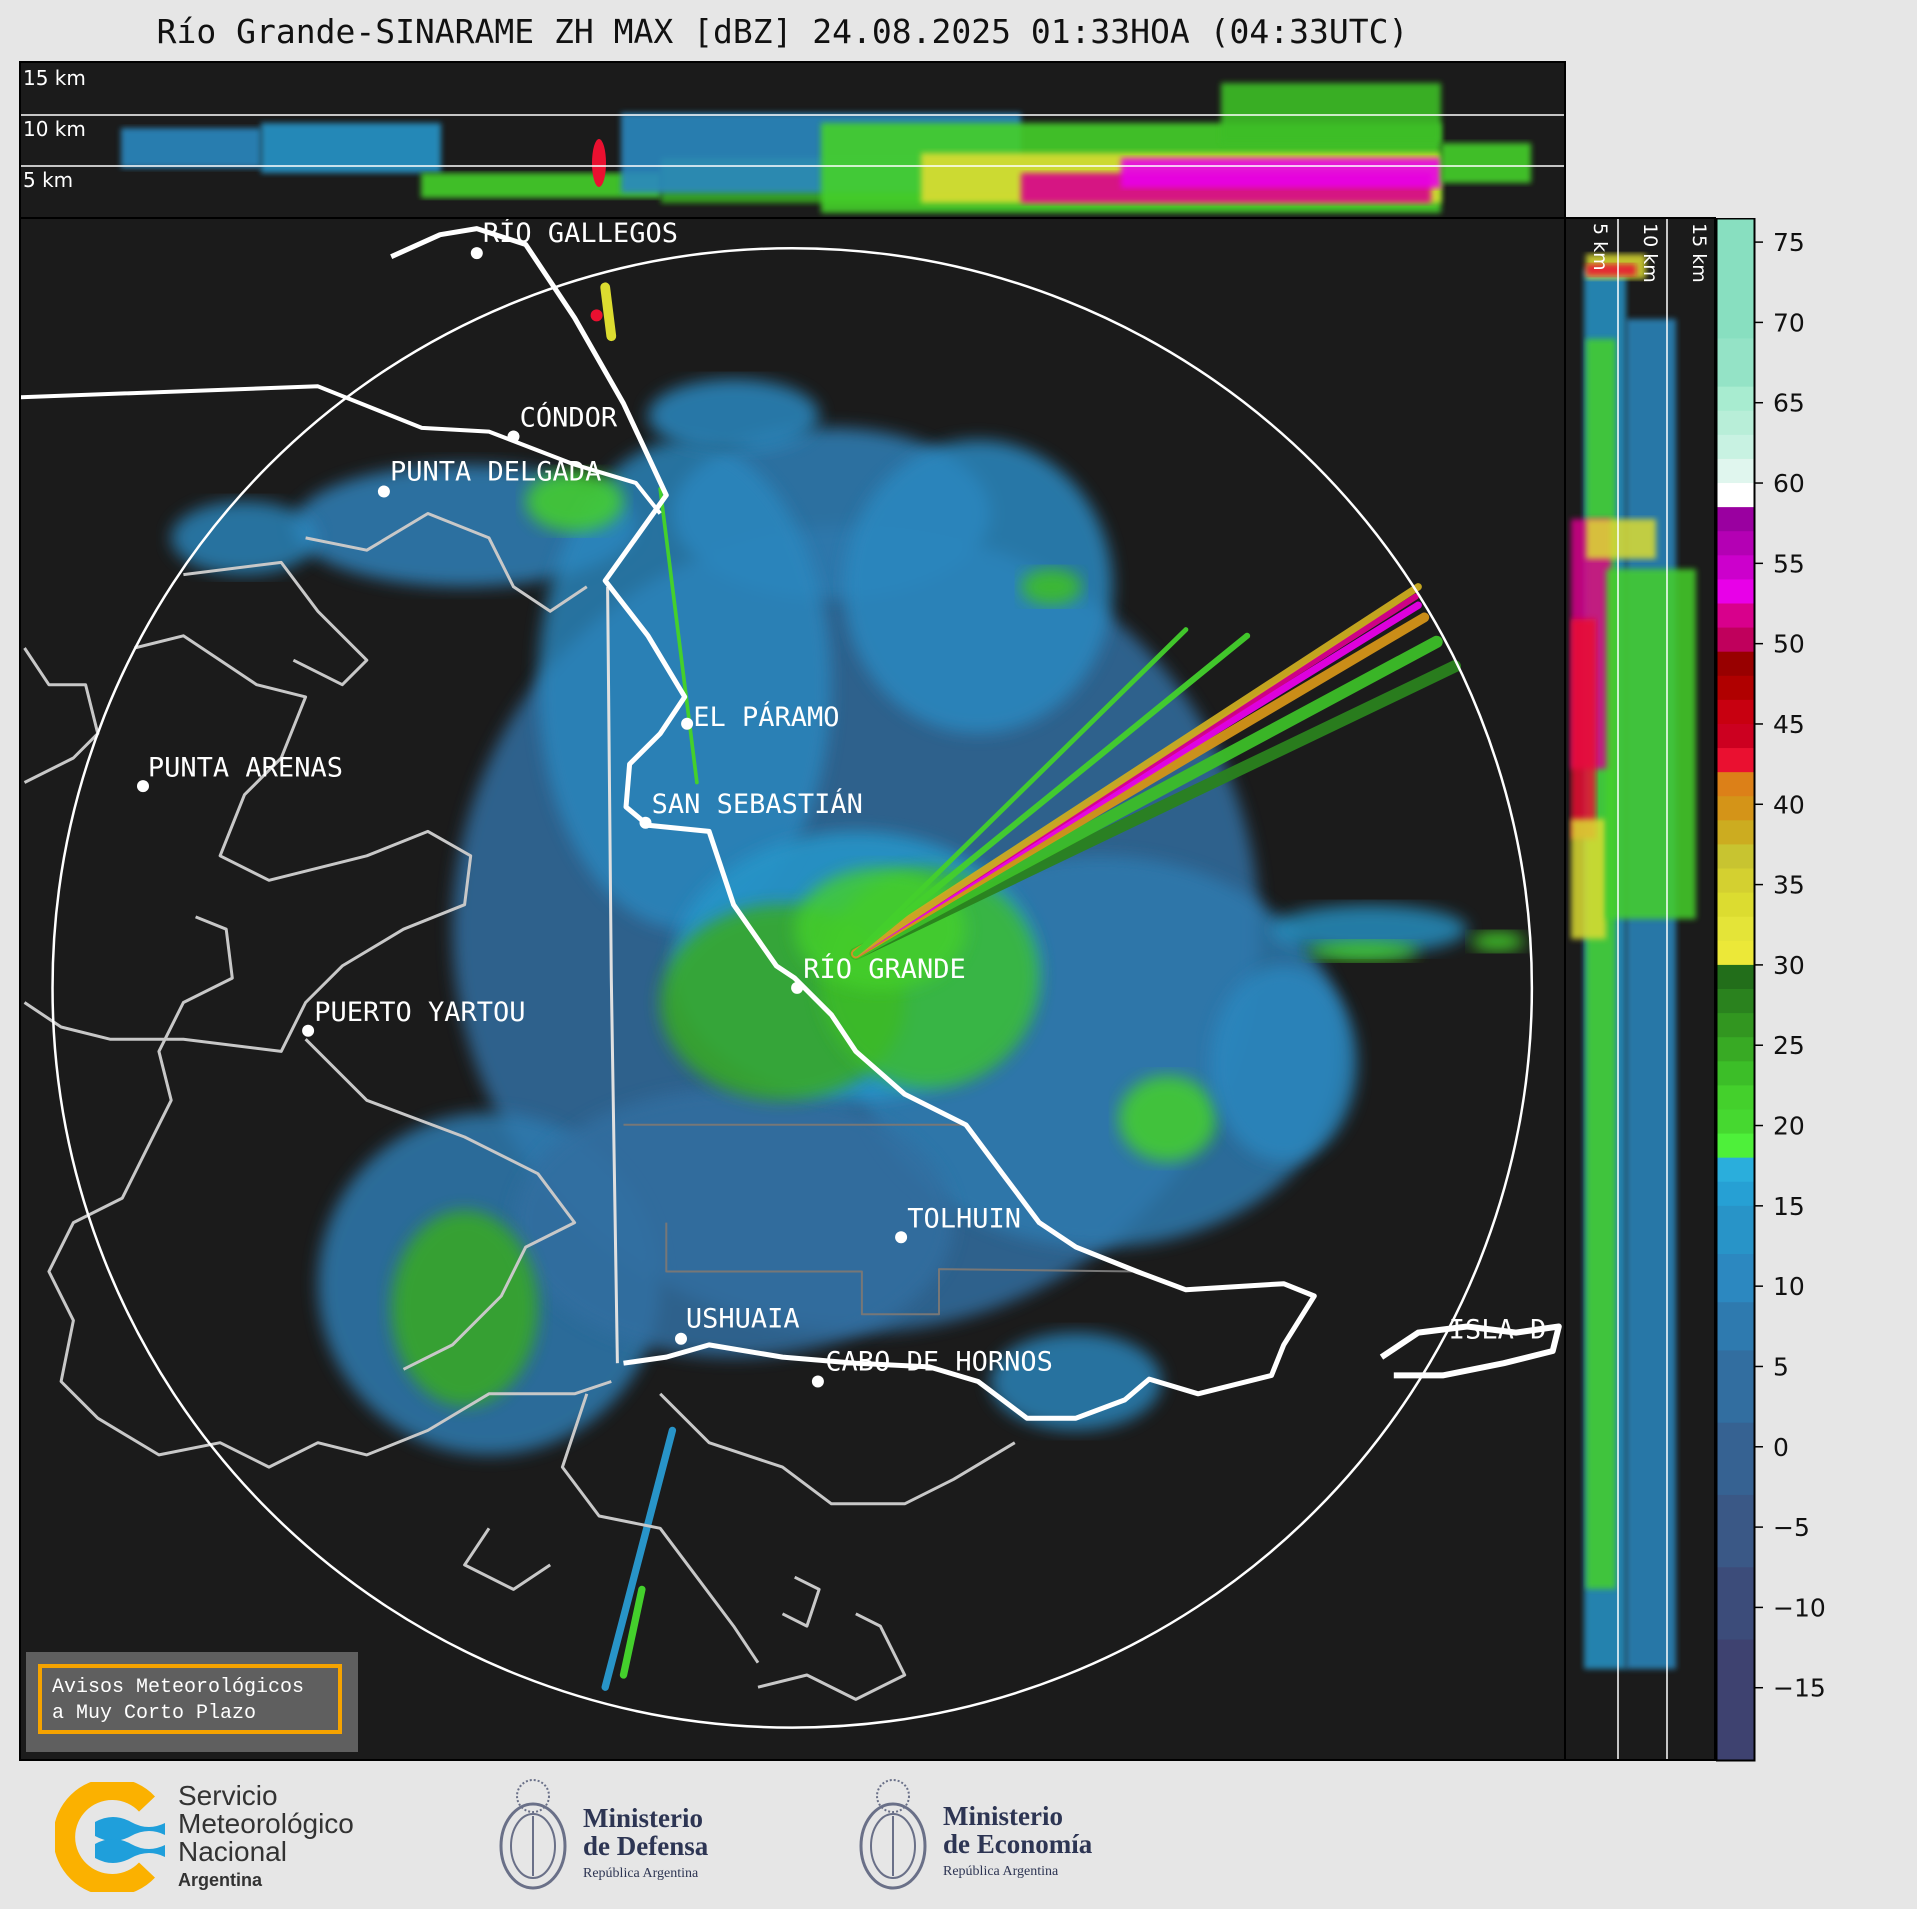 This screenshot has width=1917, height=1909. I want to click on warning-line-1: Avisos Meteorológicos, so click(178, 1687).